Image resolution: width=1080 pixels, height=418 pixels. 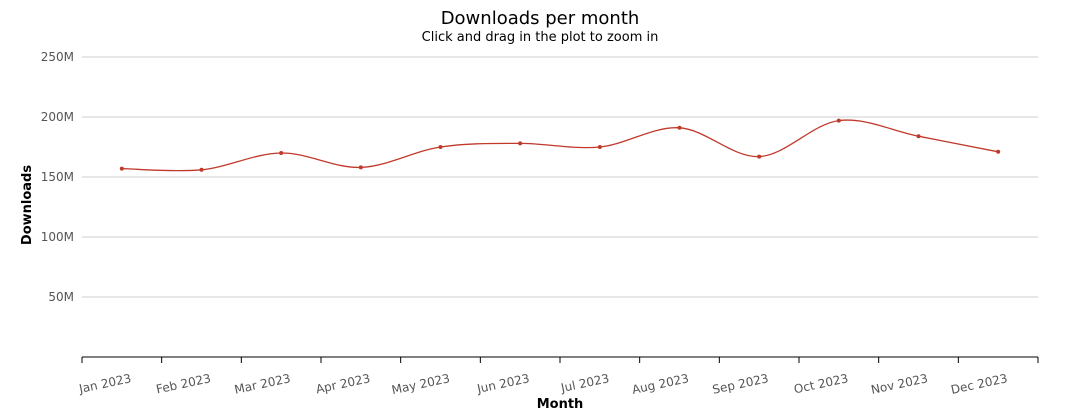 What do you see at coordinates (540, 18) in the screenshot?
I see `chart-title: Downloads per month` at bounding box center [540, 18].